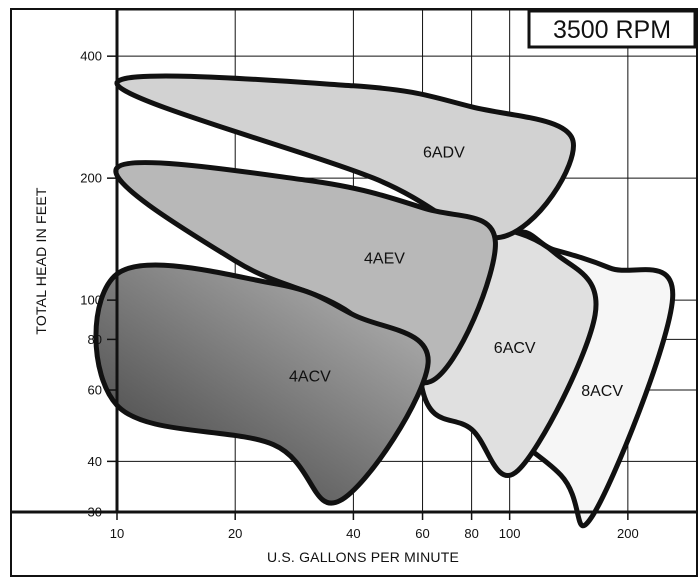 This screenshot has height=578, width=699. I want to click on region-label-6adv: 6ADV, so click(444, 152).